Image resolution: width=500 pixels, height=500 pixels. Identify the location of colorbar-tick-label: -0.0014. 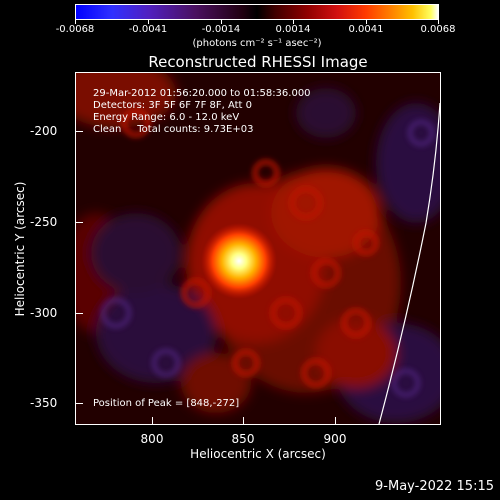
(221, 29).